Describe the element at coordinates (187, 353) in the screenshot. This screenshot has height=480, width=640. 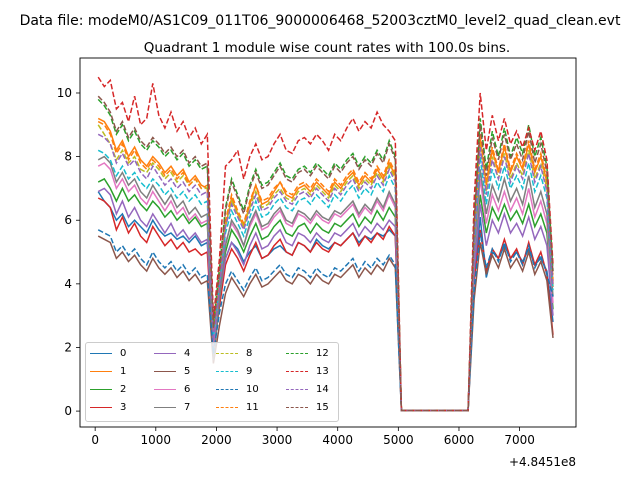
I see `legend-label: 4` at that location.